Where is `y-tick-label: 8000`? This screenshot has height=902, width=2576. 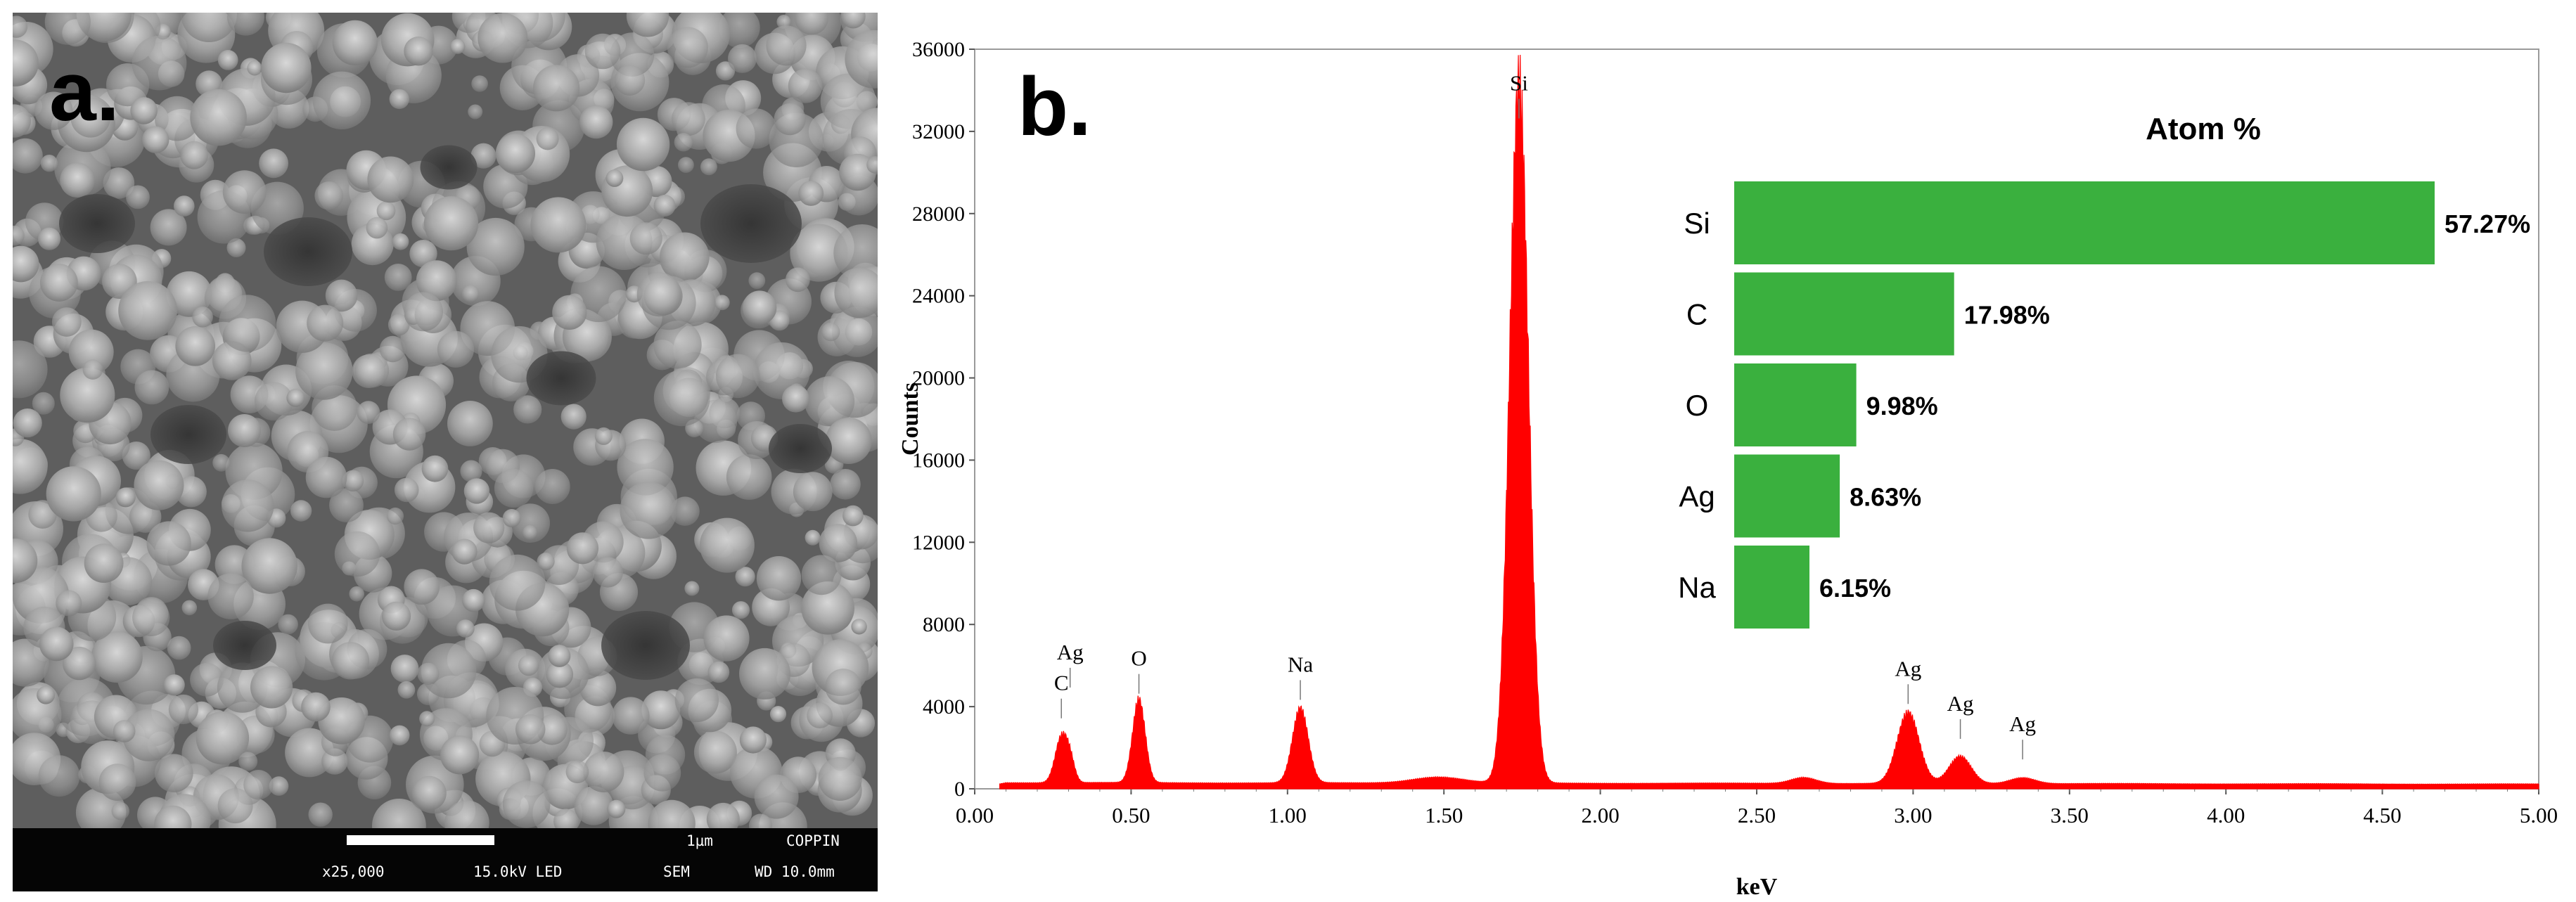
y-tick-label: 8000 is located at coordinates (944, 624).